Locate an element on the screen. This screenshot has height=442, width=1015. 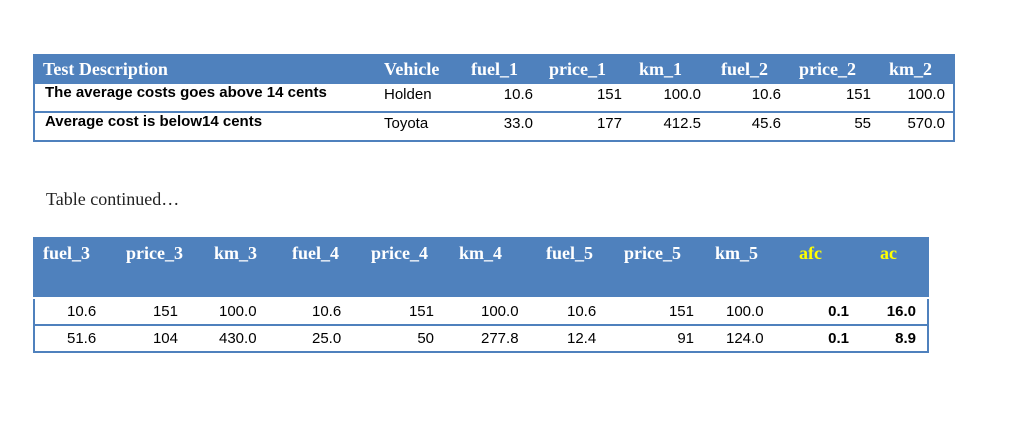
column-header: price_1 is located at coordinates (586, 69).